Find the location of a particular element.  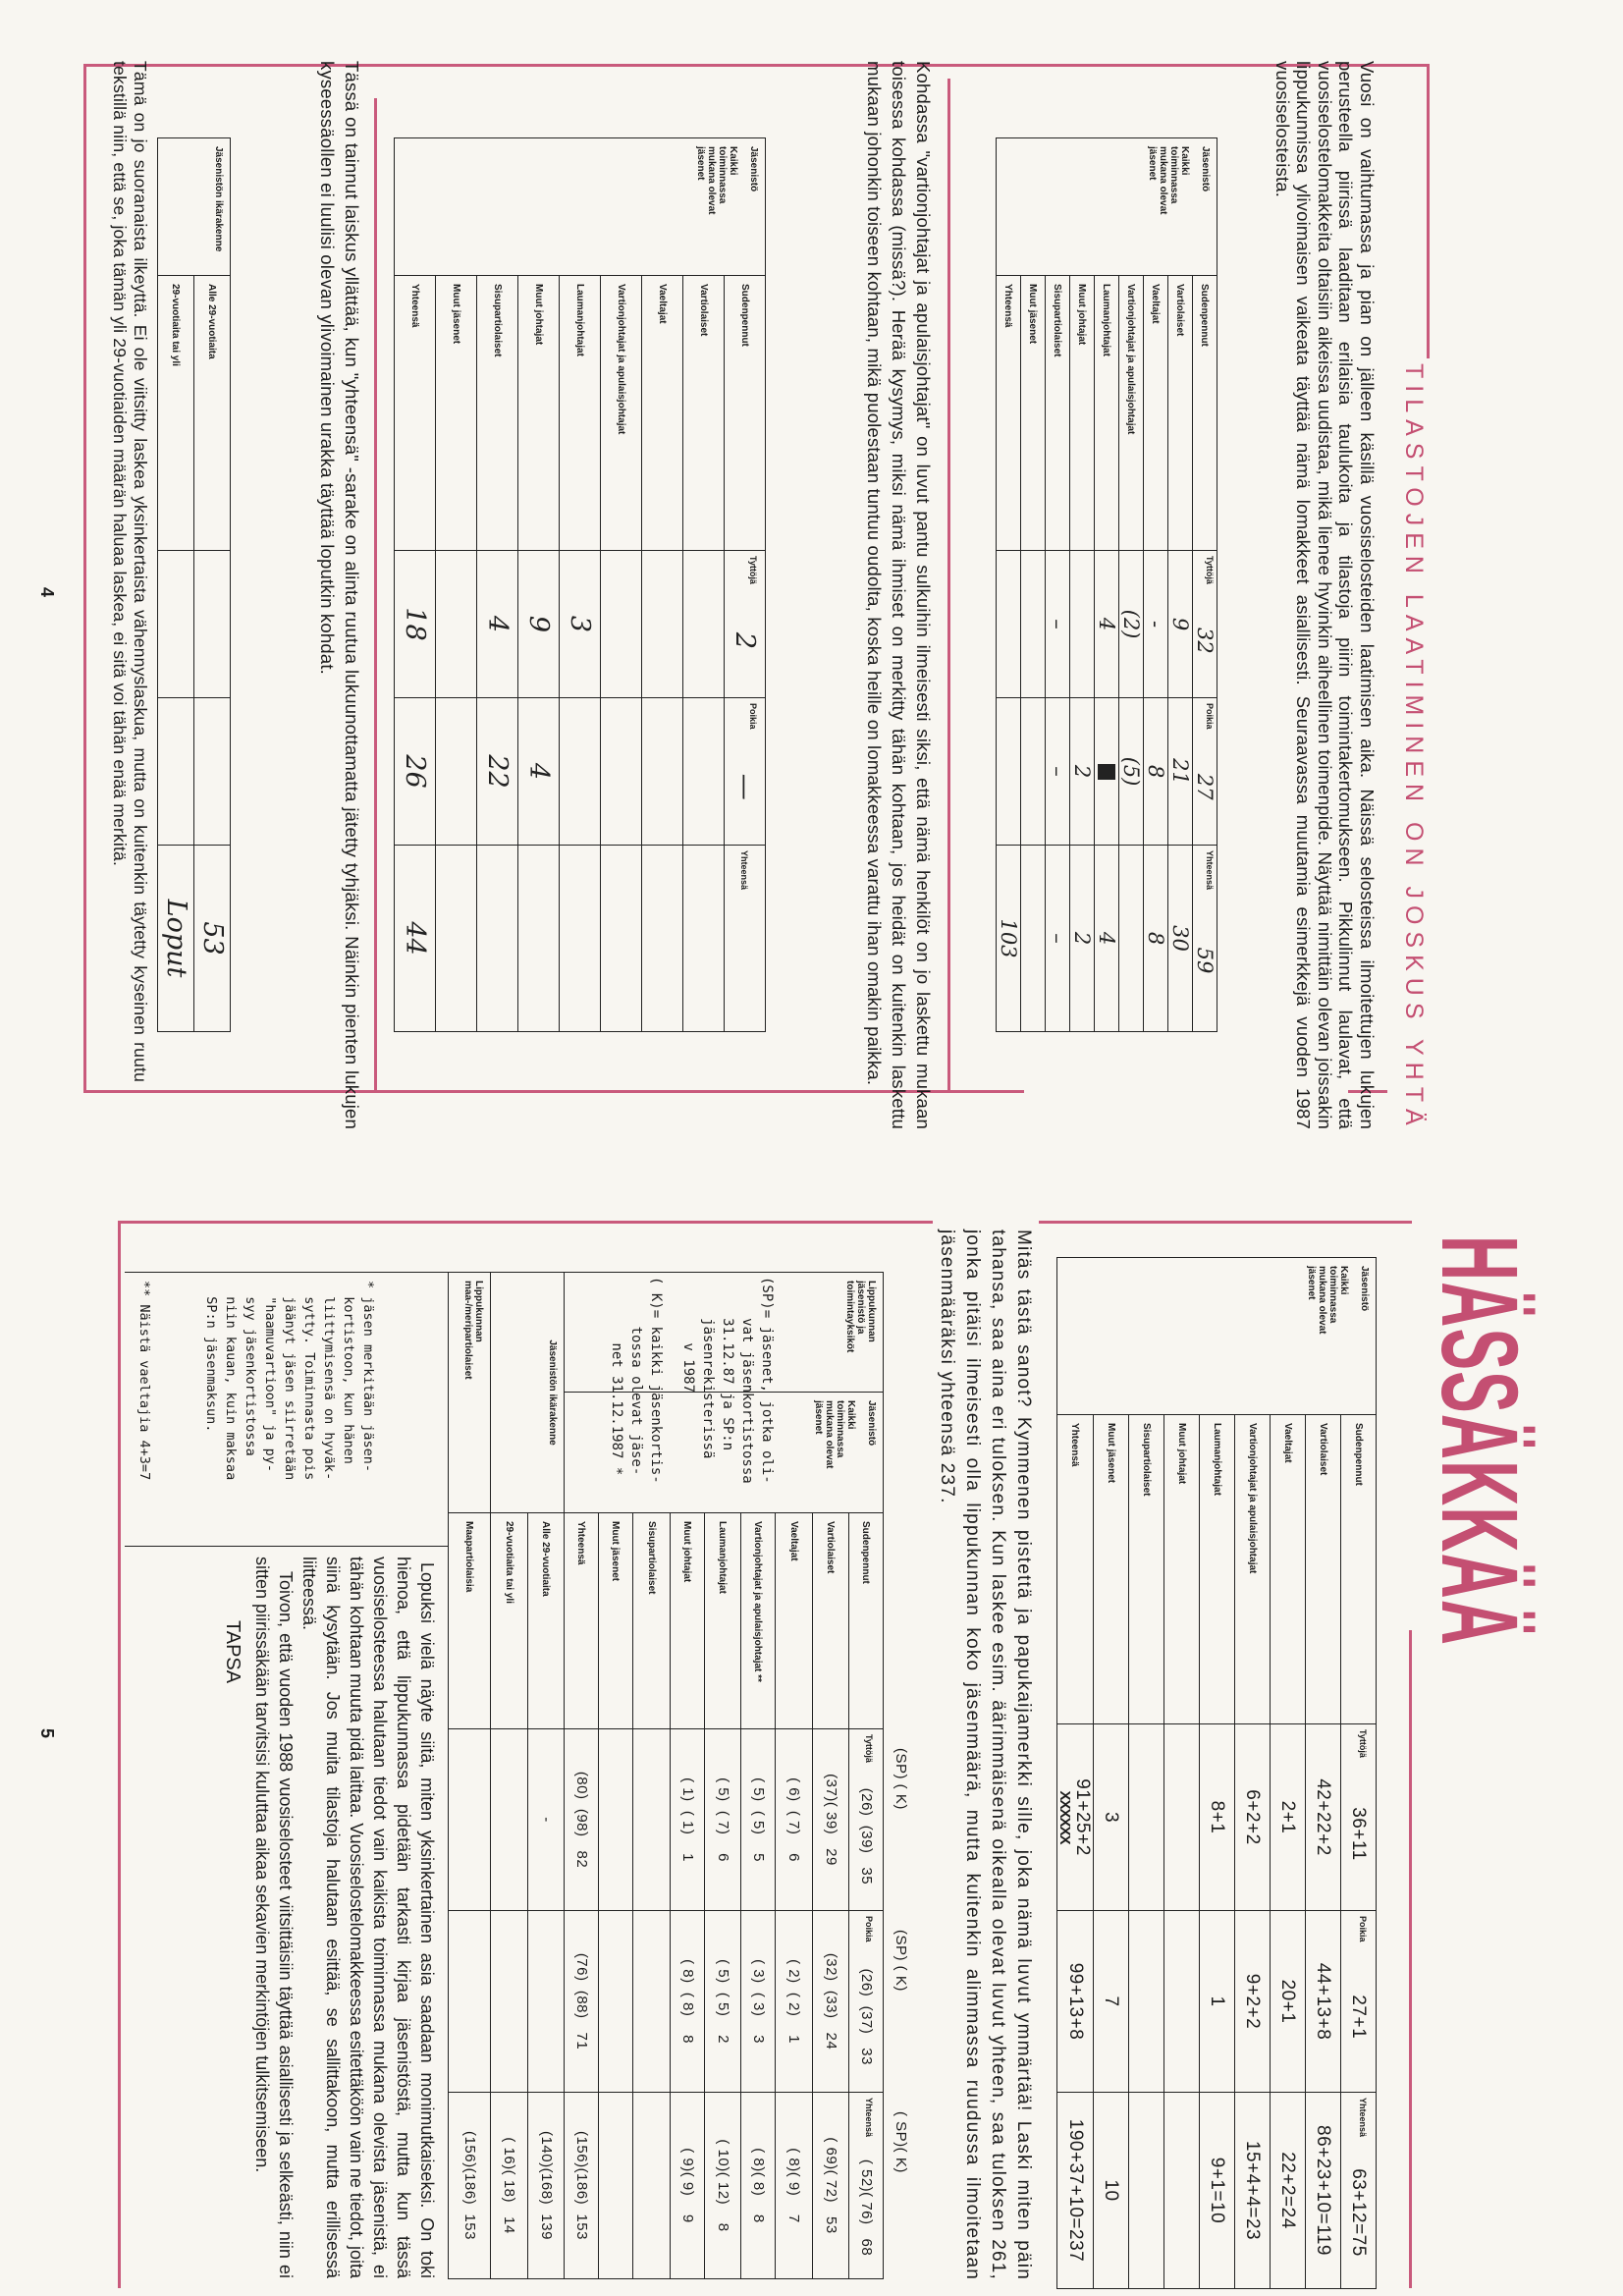

cell-value: 99+13+8 is located at coordinates (1075, 2001).